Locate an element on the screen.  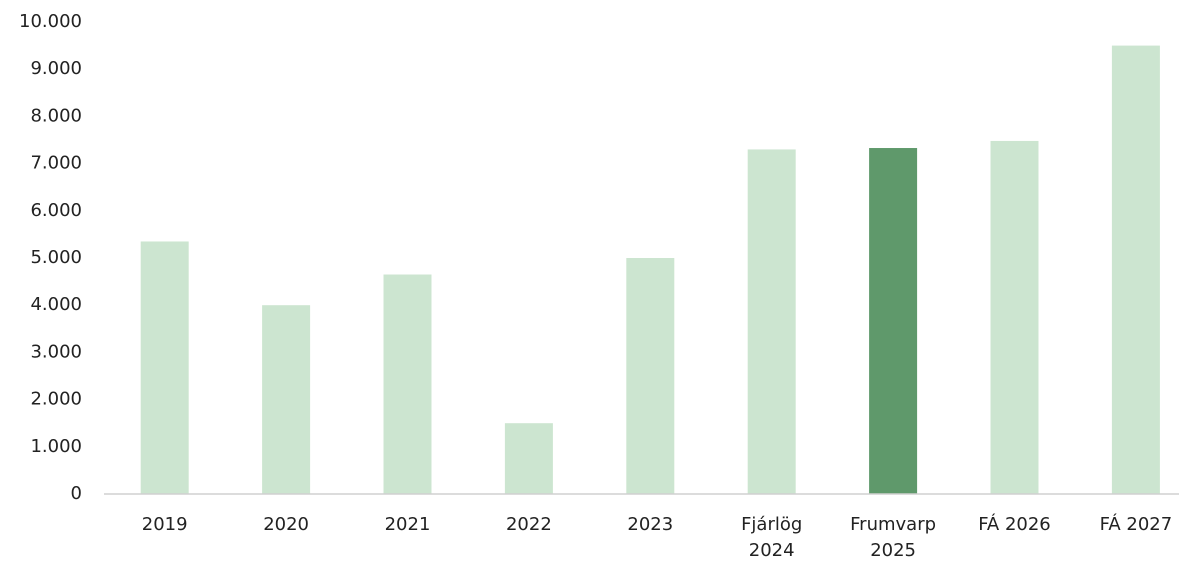
y-tick-label: 7.000 is located at coordinates (56, 163).